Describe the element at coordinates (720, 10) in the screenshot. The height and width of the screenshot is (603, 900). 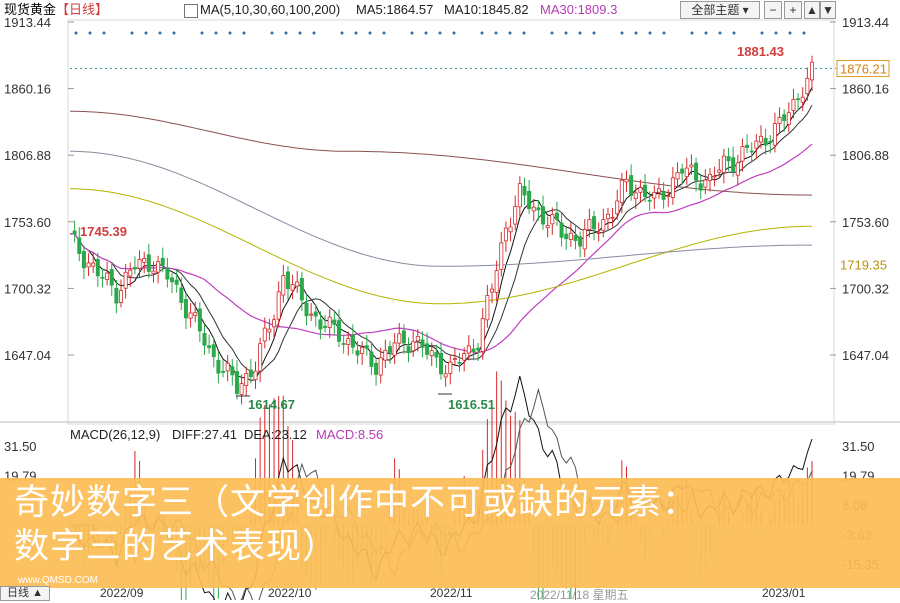
I see `theme-select: 全部主题 ▾` at that location.